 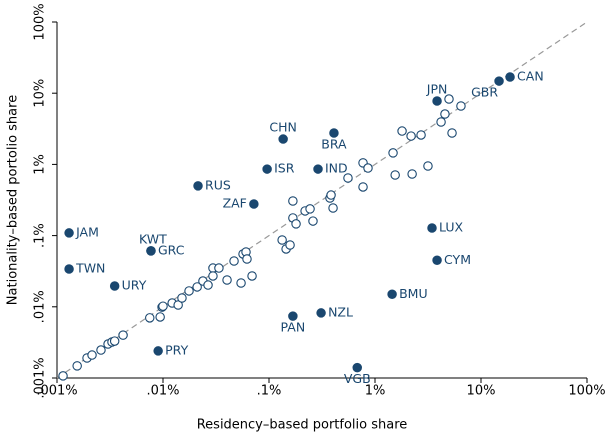 I want to click on point-label: BMU, so click(x=413, y=293).